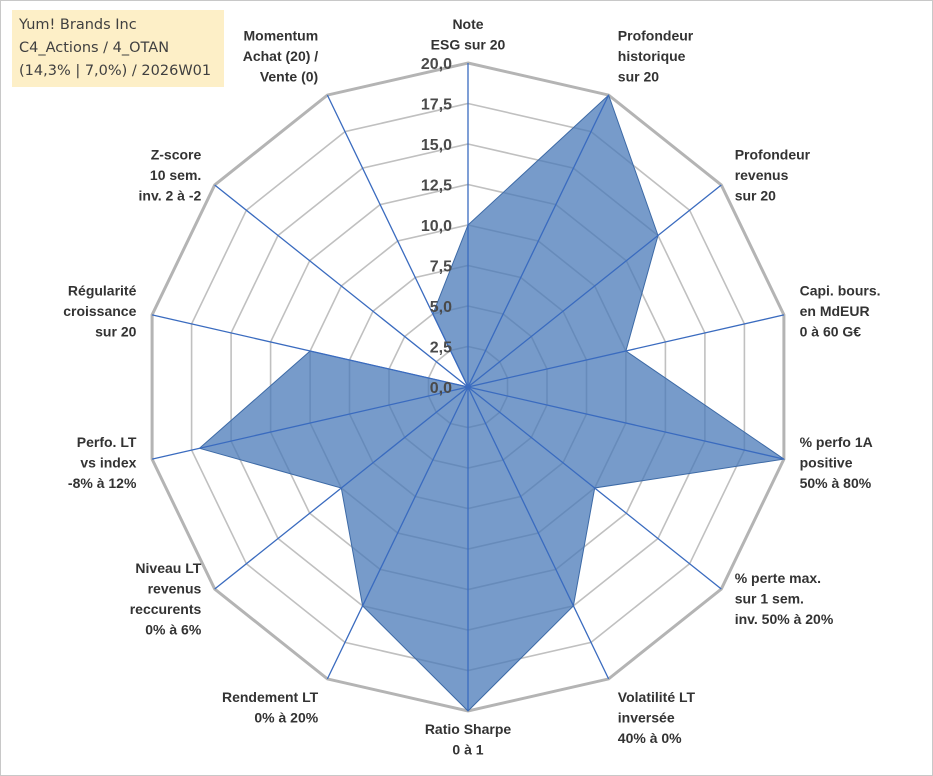  I want to click on axis-label: Volatilité LT inversée 40% à 0%, so click(657, 717).